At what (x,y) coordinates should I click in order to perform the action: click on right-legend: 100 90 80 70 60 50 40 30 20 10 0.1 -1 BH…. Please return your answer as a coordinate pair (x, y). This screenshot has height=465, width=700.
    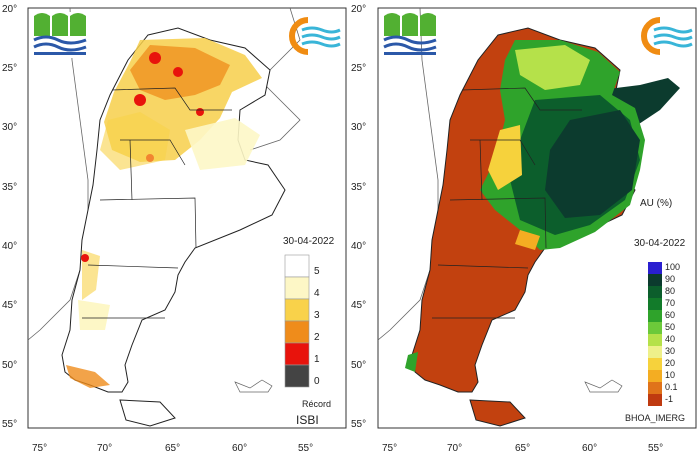
    Looking at the image, I should click on (655, 342).